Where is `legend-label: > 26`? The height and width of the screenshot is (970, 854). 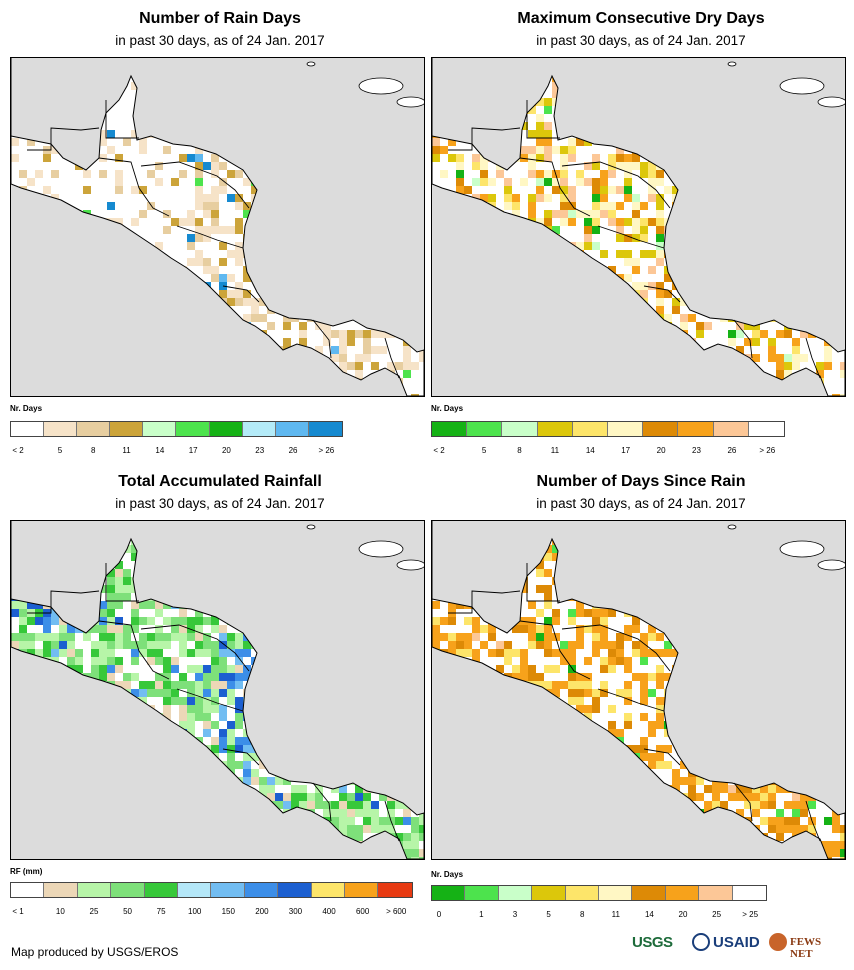 legend-label: > 26 is located at coordinates (326, 450).